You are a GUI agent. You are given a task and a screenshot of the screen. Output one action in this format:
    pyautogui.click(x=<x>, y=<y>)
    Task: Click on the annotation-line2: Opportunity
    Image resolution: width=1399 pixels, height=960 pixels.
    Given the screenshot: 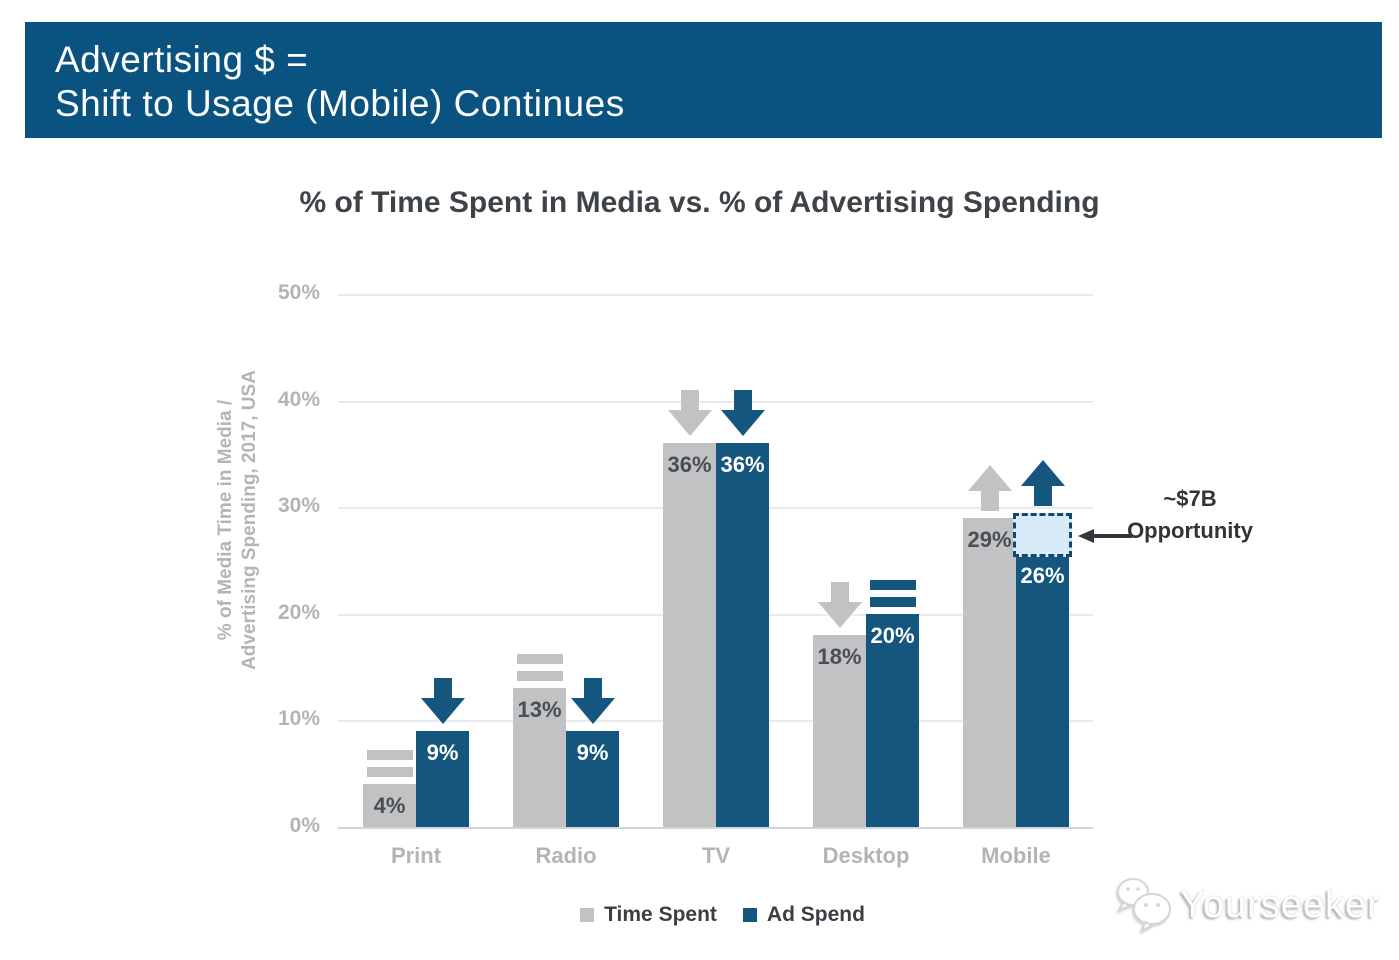 What is the action you would take?
    pyautogui.click(x=1190, y=530)
    